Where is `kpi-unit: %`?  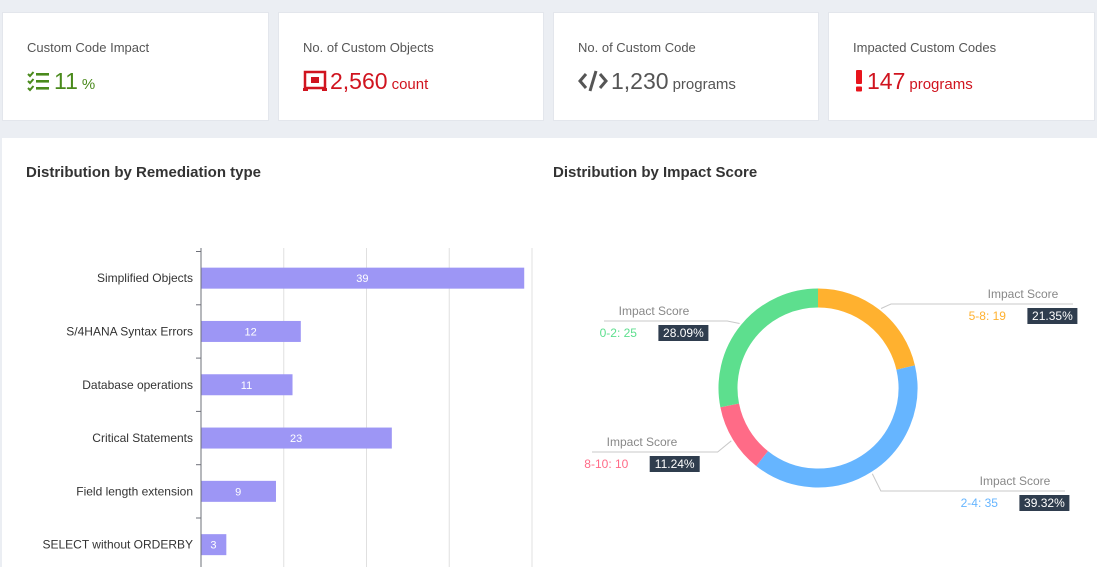
kpi-unit: % is located at coordinates (88, 84).